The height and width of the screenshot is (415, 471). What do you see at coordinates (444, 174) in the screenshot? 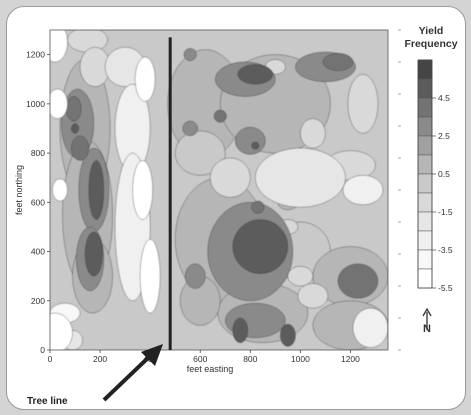
I see `legend-label: 0.5` at bounding box center [444, 174].